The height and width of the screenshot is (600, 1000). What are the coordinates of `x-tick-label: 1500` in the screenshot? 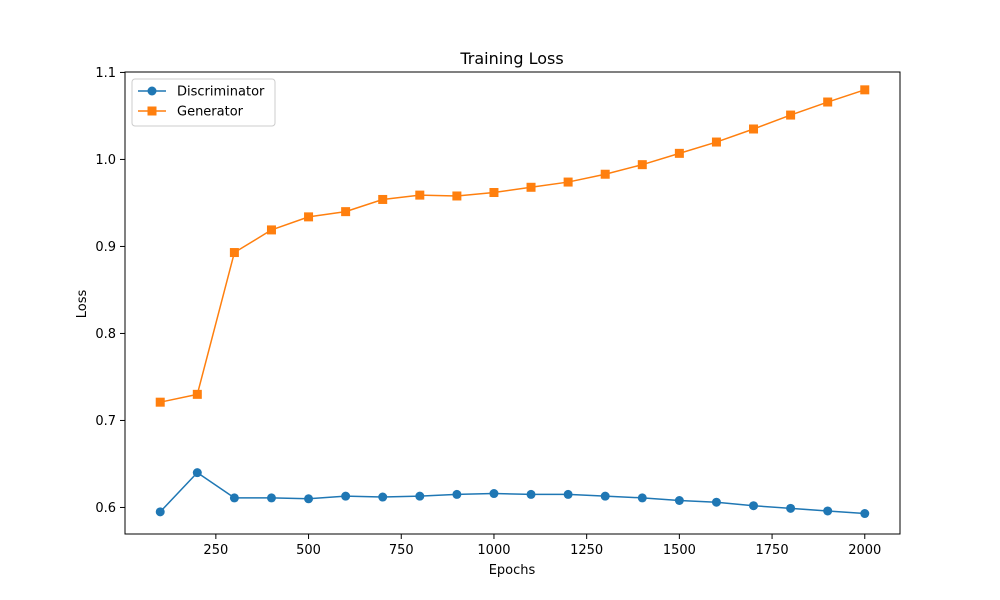 It's located at (679, 550).